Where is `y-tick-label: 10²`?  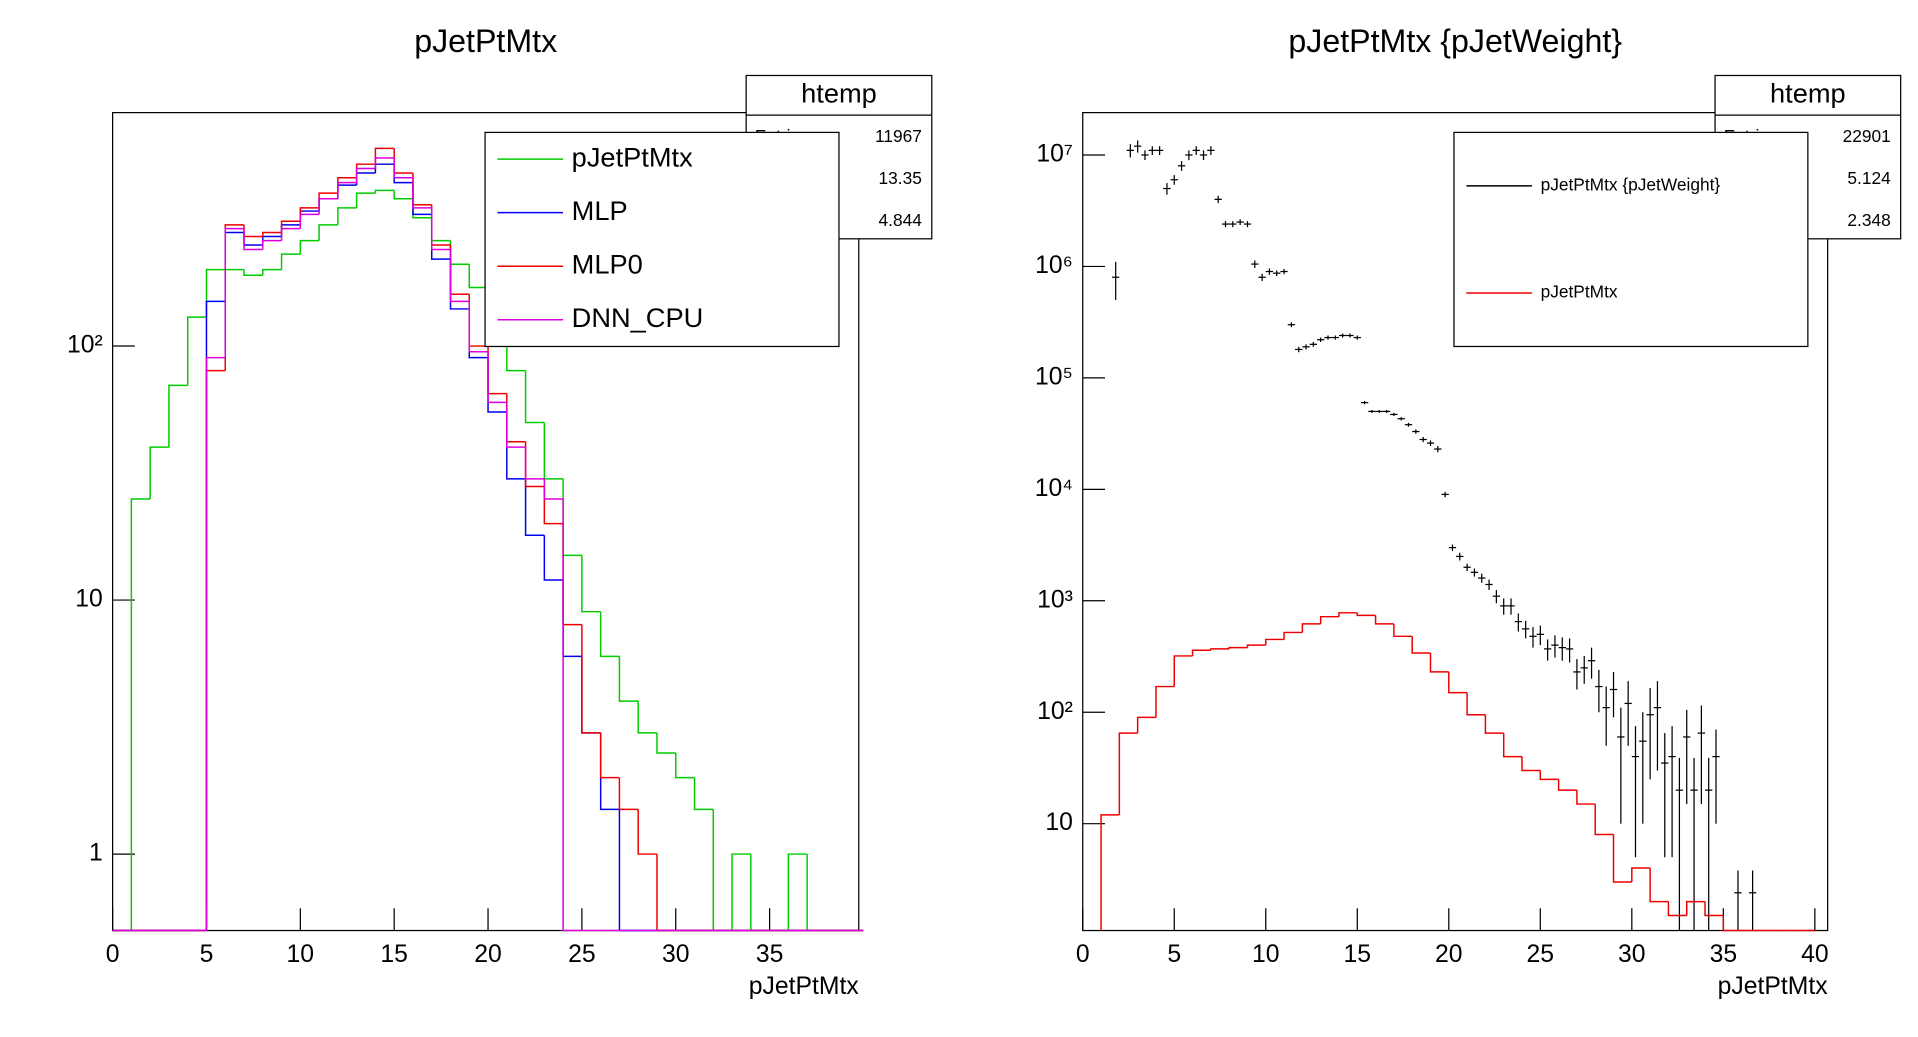 y-tick-label: 10² is located at coordinates (1055, 711).